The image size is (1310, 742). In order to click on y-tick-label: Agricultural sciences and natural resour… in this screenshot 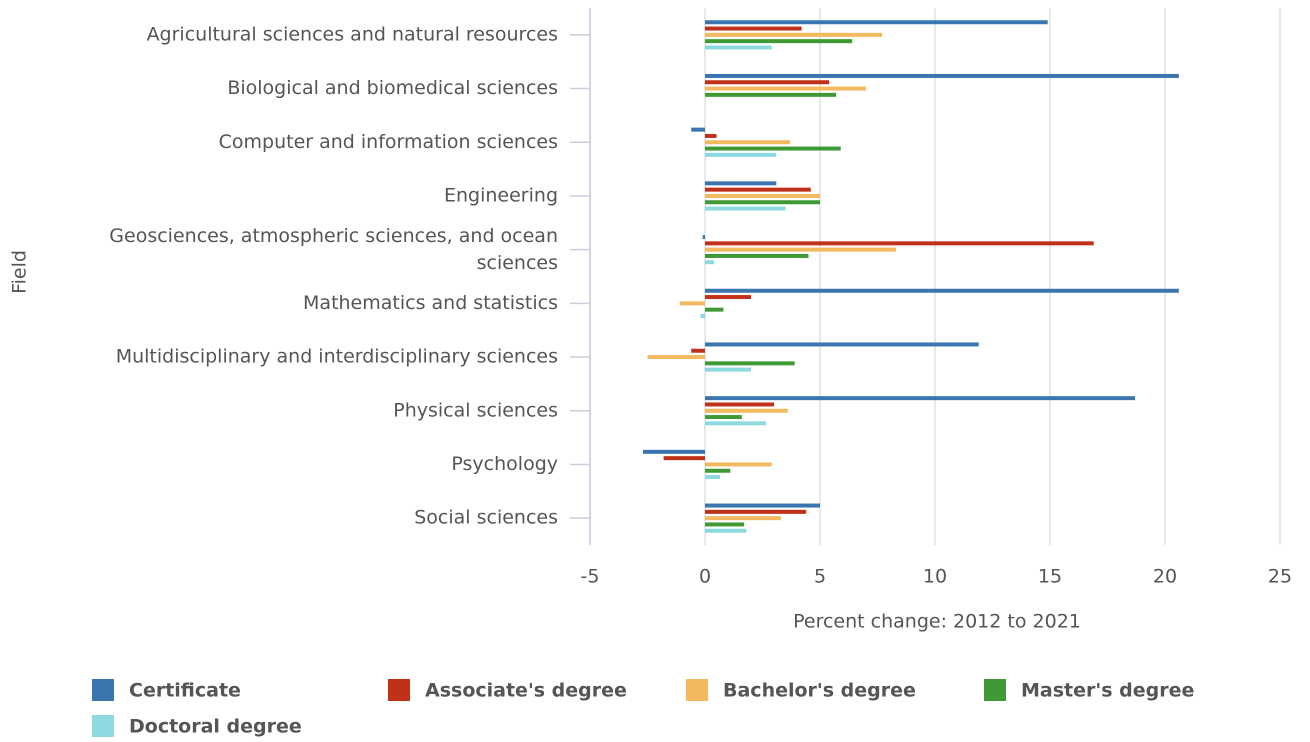, I will do `click(352, 34)`.